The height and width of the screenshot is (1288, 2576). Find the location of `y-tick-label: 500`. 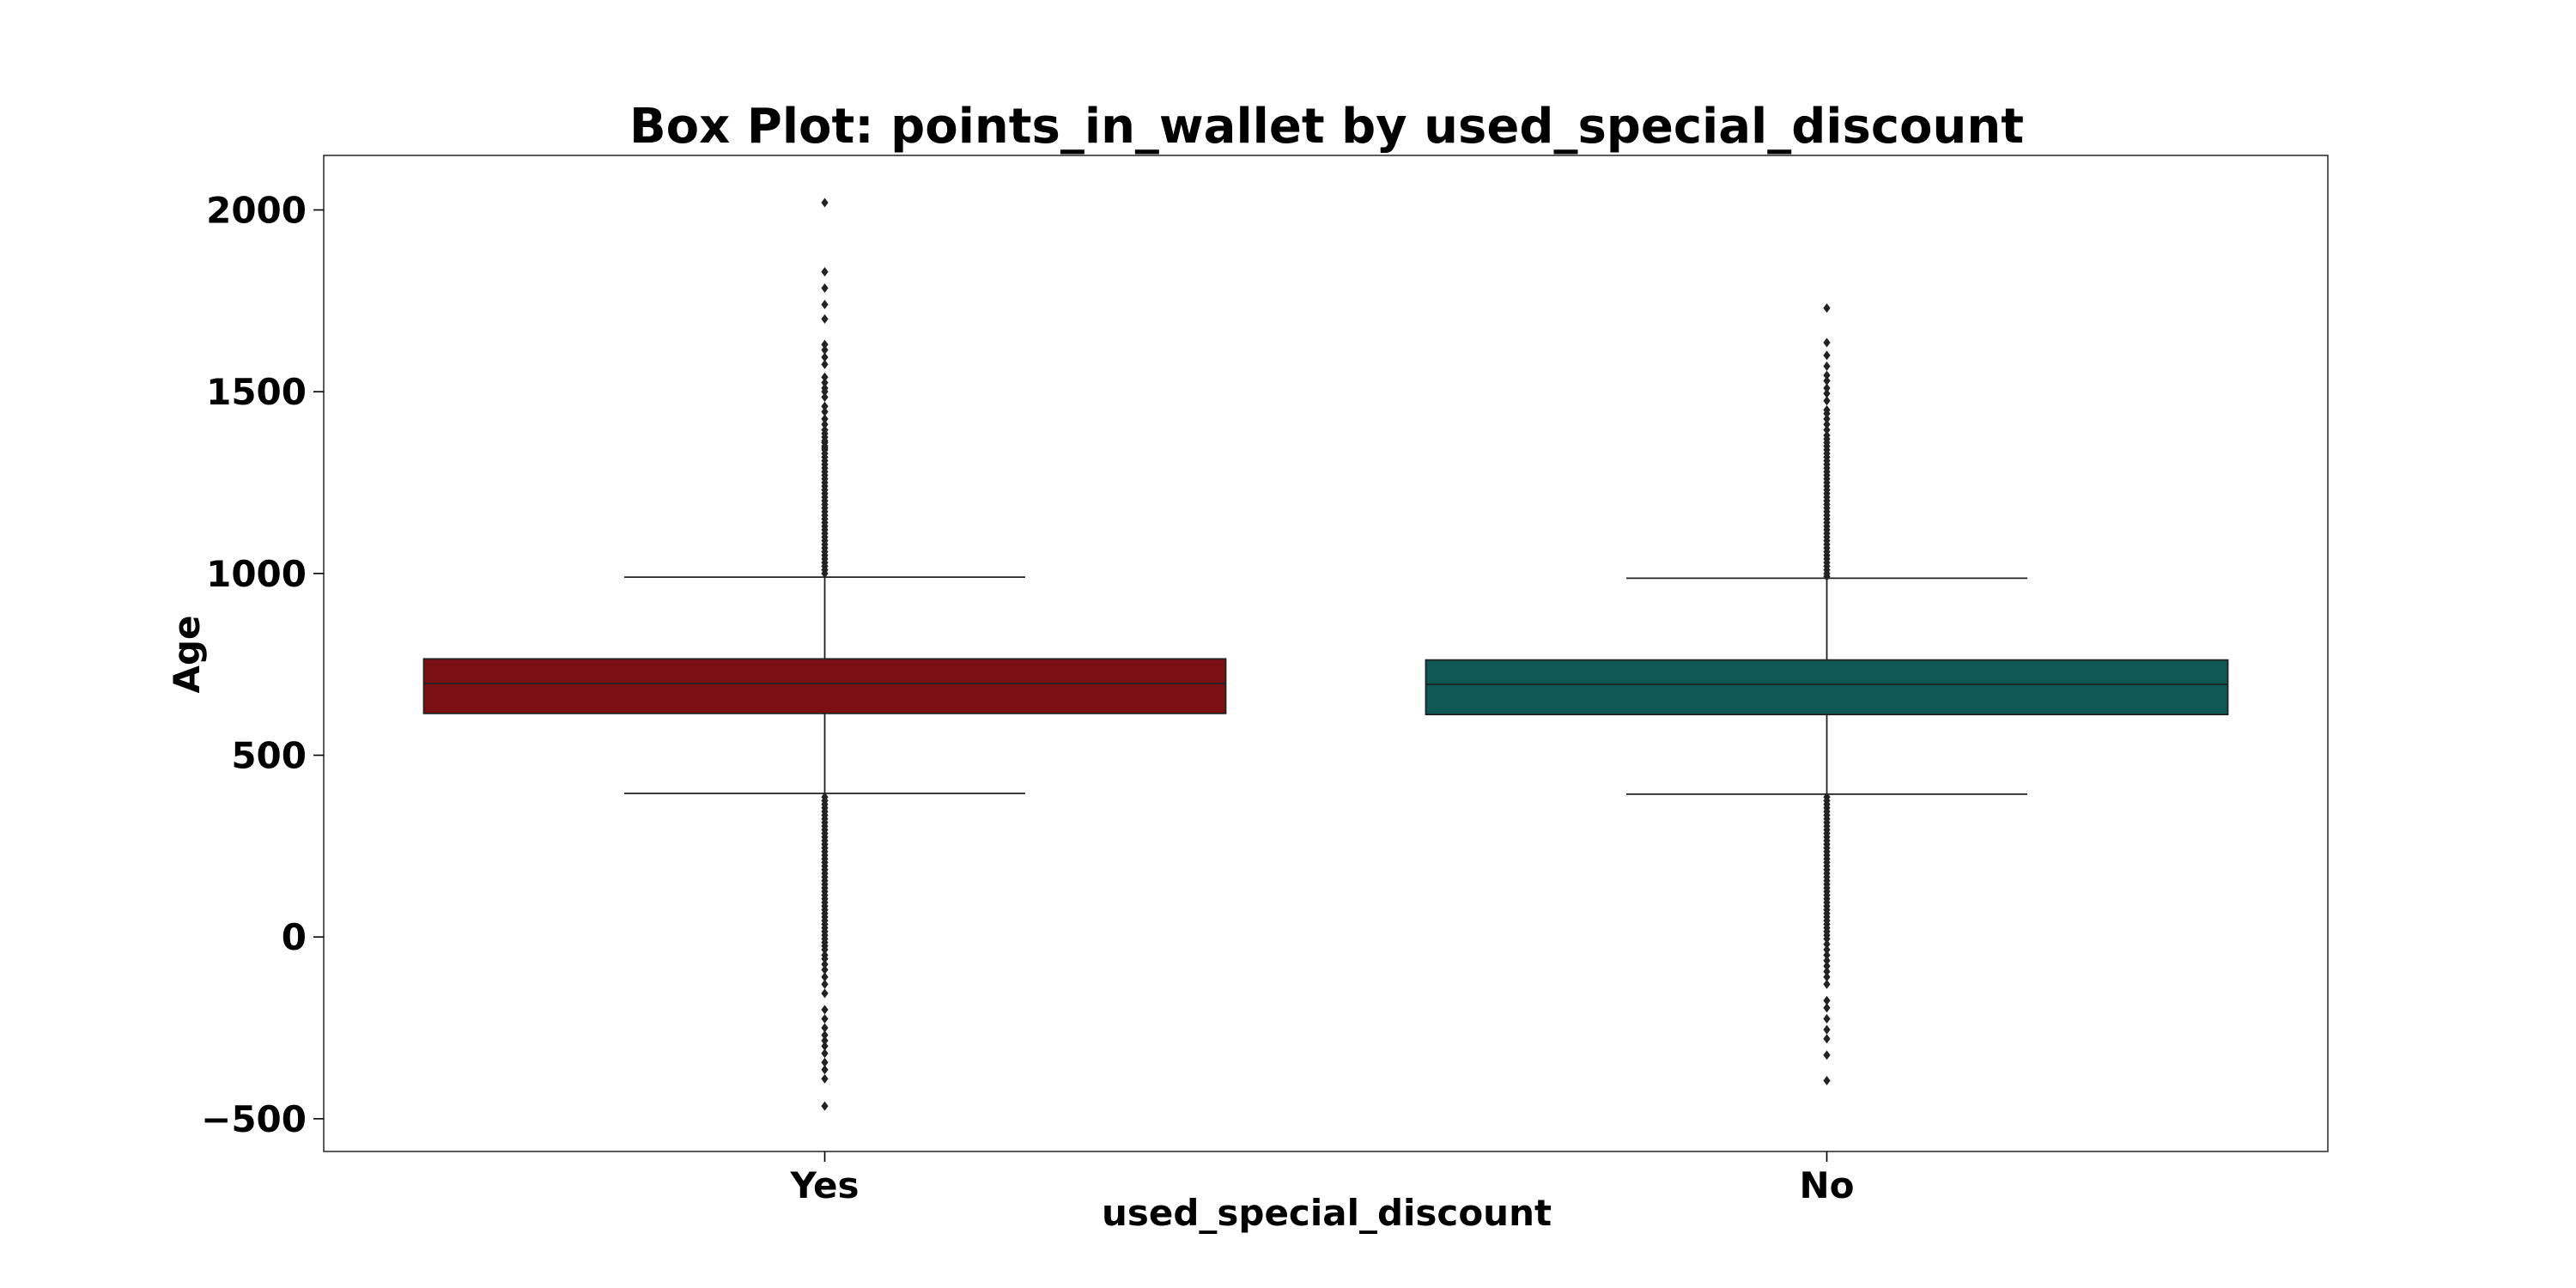

y-tick-label: 500 is located at coordinates (269, 756).